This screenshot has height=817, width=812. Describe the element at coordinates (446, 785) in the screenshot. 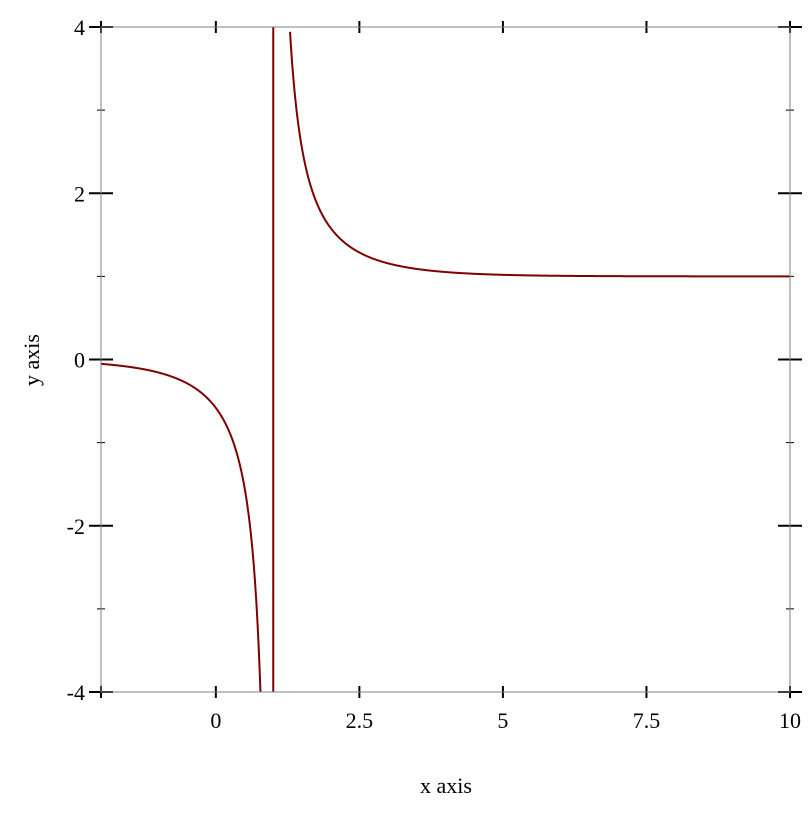

I see `x-axis-label: x axis` at that location.